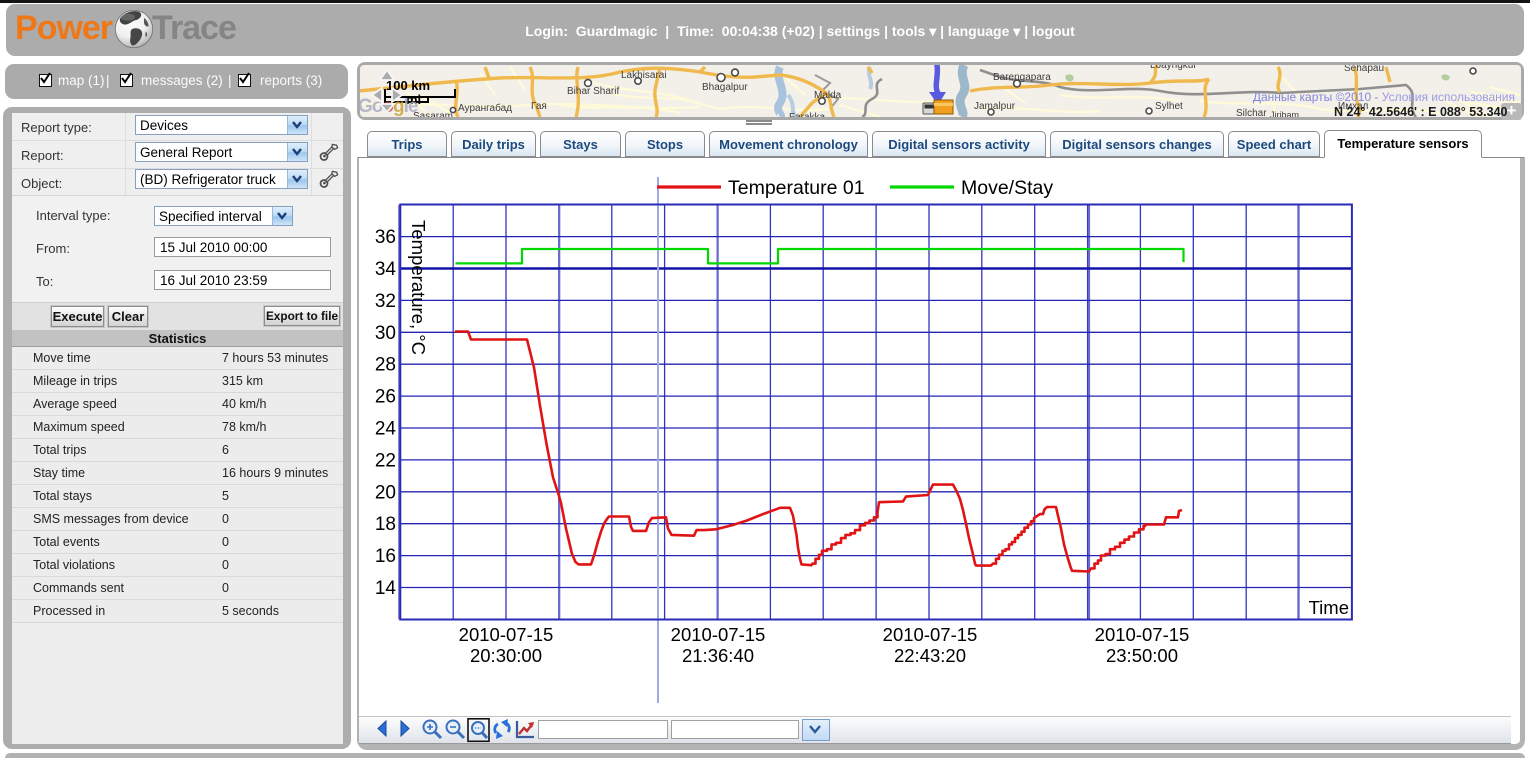 Image resolution: width=1530 pixels, height=758 pixels. What do you see at coordinates (1353, 106) in the screenshot?
I see `svg-text: Имхал` at bounding box center [1353, 106].